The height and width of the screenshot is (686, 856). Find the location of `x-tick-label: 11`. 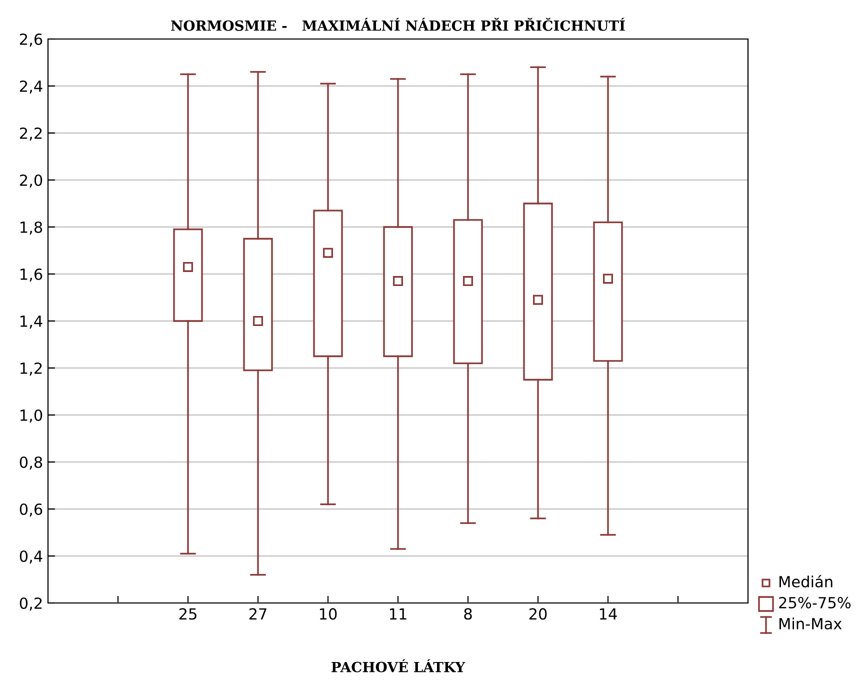

x-tick-label: 11 is located at coordinates (398, 614).